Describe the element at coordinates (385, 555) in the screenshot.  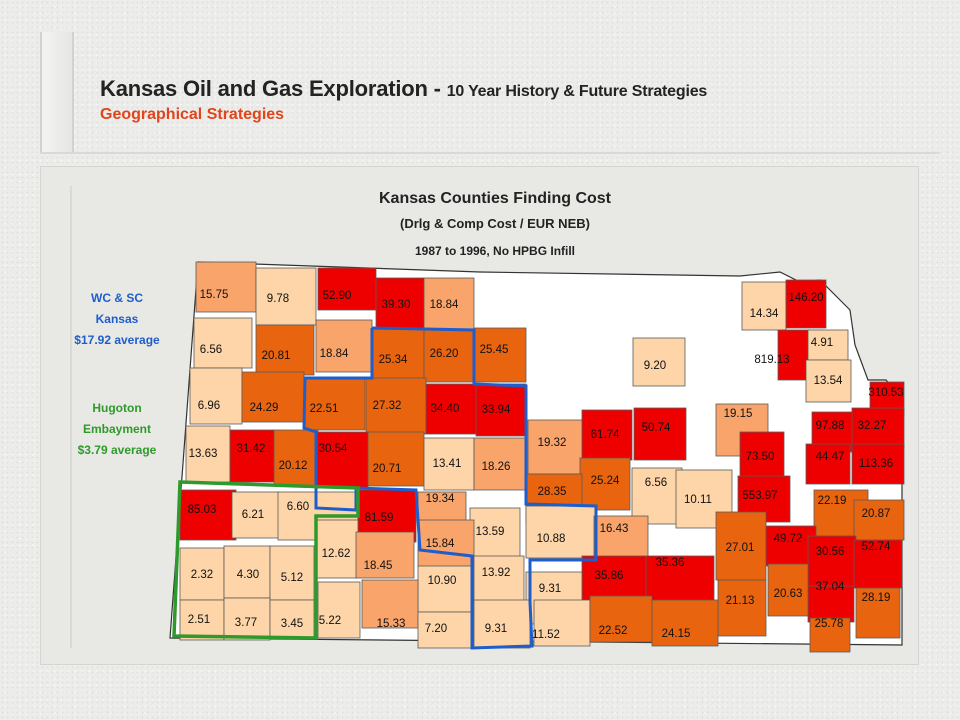
I see `county-63-shape` at that location.